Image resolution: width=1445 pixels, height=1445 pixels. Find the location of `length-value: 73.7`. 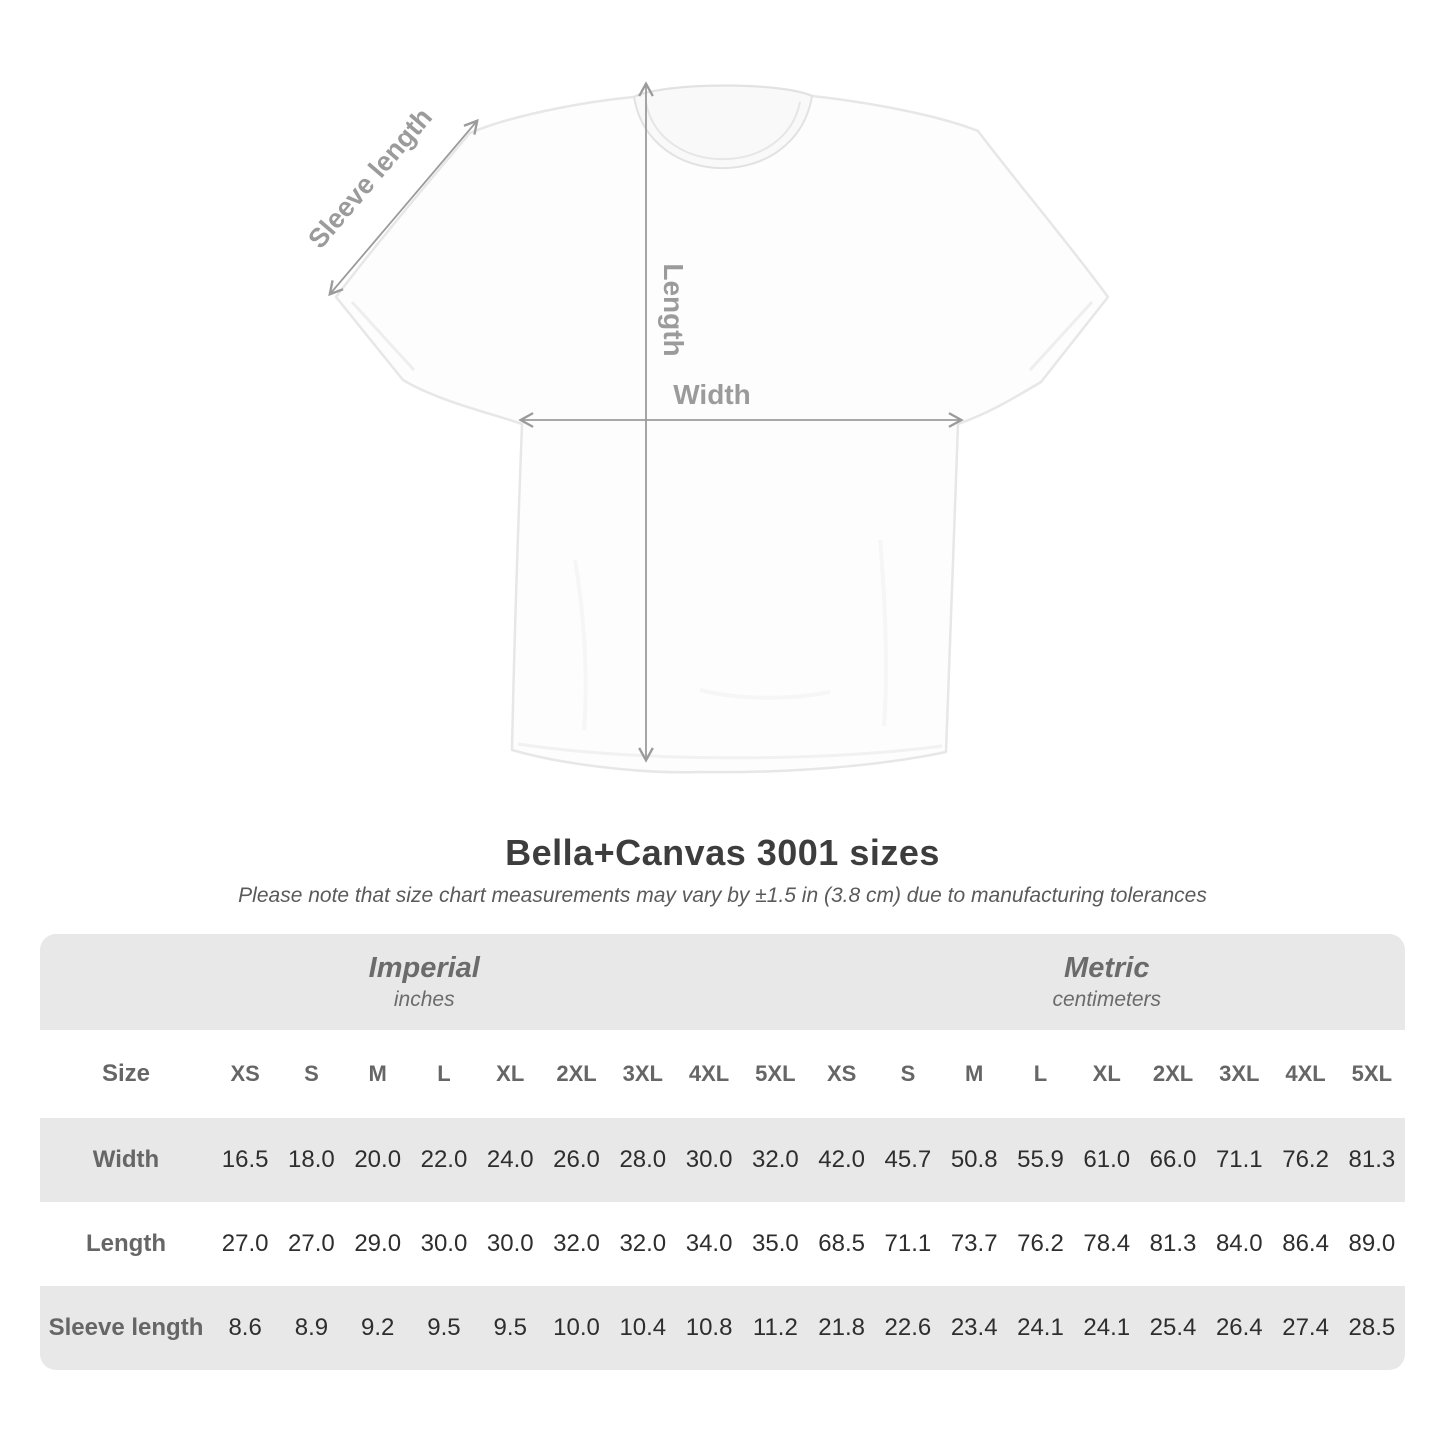

length-value: 73.7 is located at coordinates (974, 1244).